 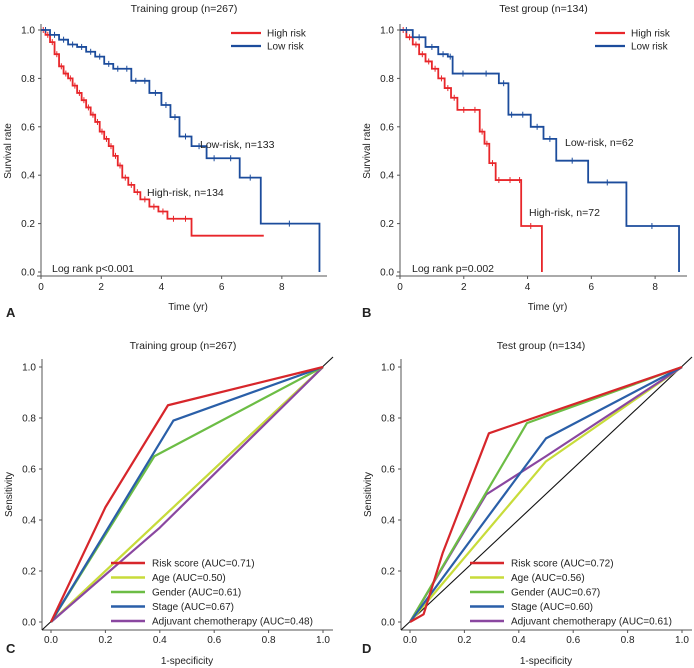 I want to click on legend-label: Gender (AUC=0.67), so click(x=555, y=593).